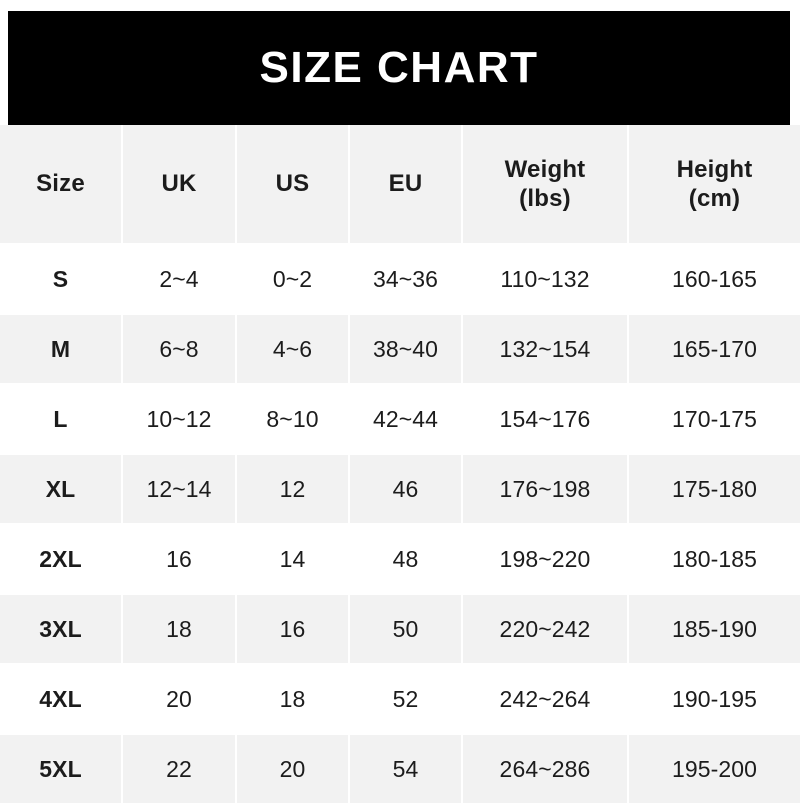  What do you see at coordinates (179, 489) in the screenshot?
I see `cell-uk: 12~14` at bounding box center [179, 489].